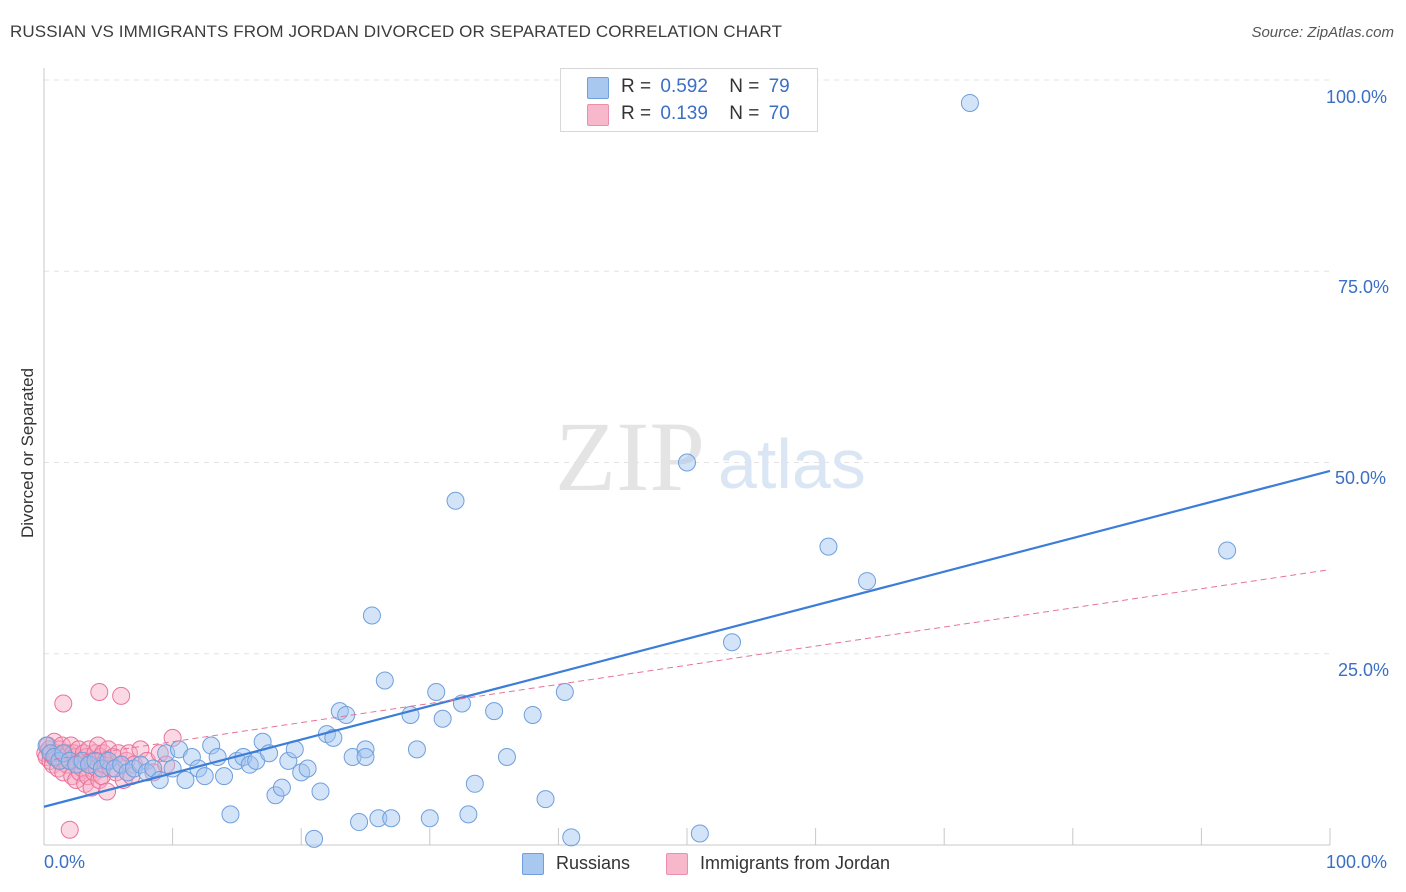 The image size is (1406, 892). I want to click on legend-r-value: 0.139, so click(684, 113).